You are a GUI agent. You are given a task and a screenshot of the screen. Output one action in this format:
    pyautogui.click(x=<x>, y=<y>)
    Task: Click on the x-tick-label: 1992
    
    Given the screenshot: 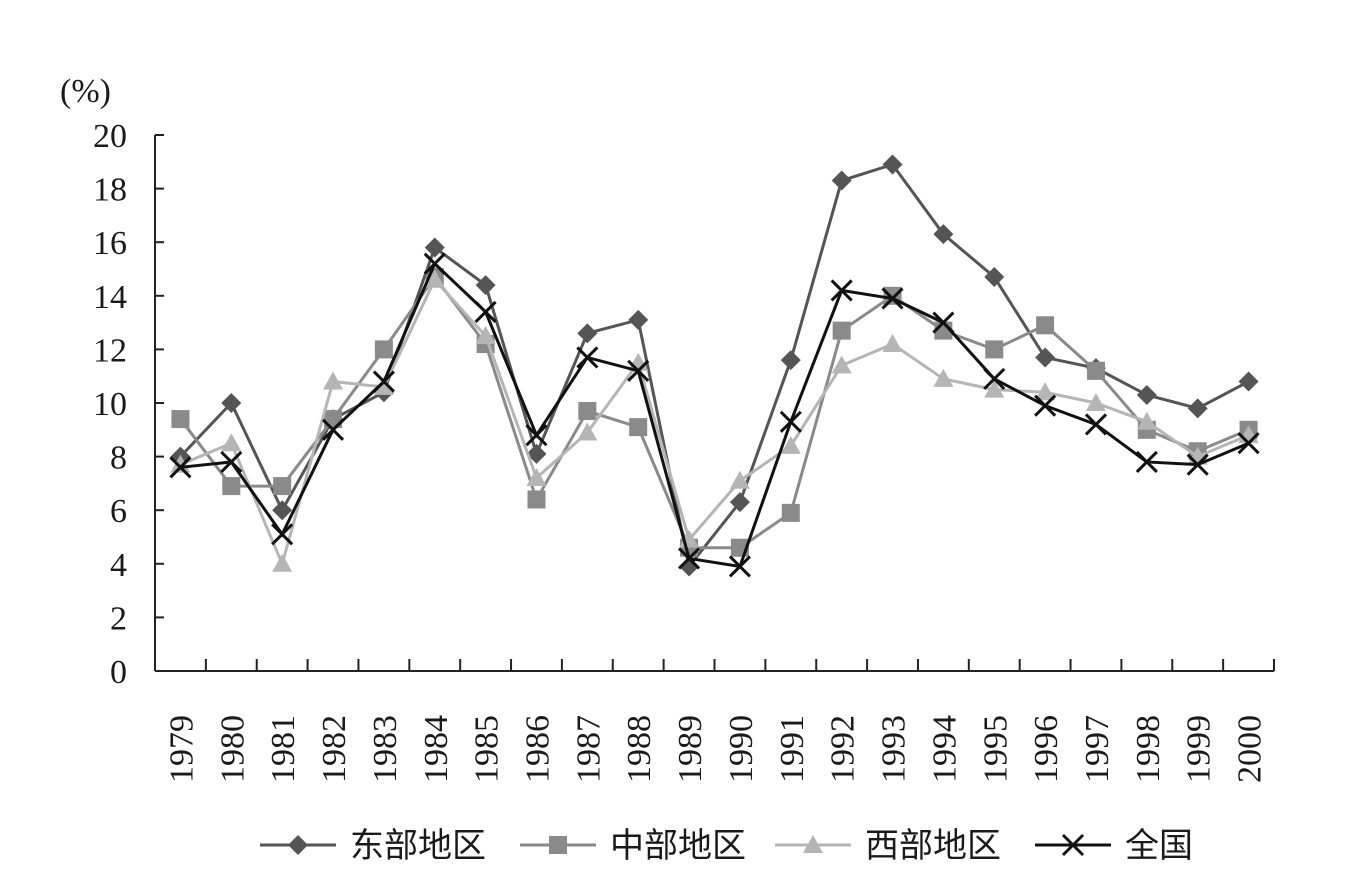 What is the action you would take?
    pyautogui.click(x=843, y=749)
    